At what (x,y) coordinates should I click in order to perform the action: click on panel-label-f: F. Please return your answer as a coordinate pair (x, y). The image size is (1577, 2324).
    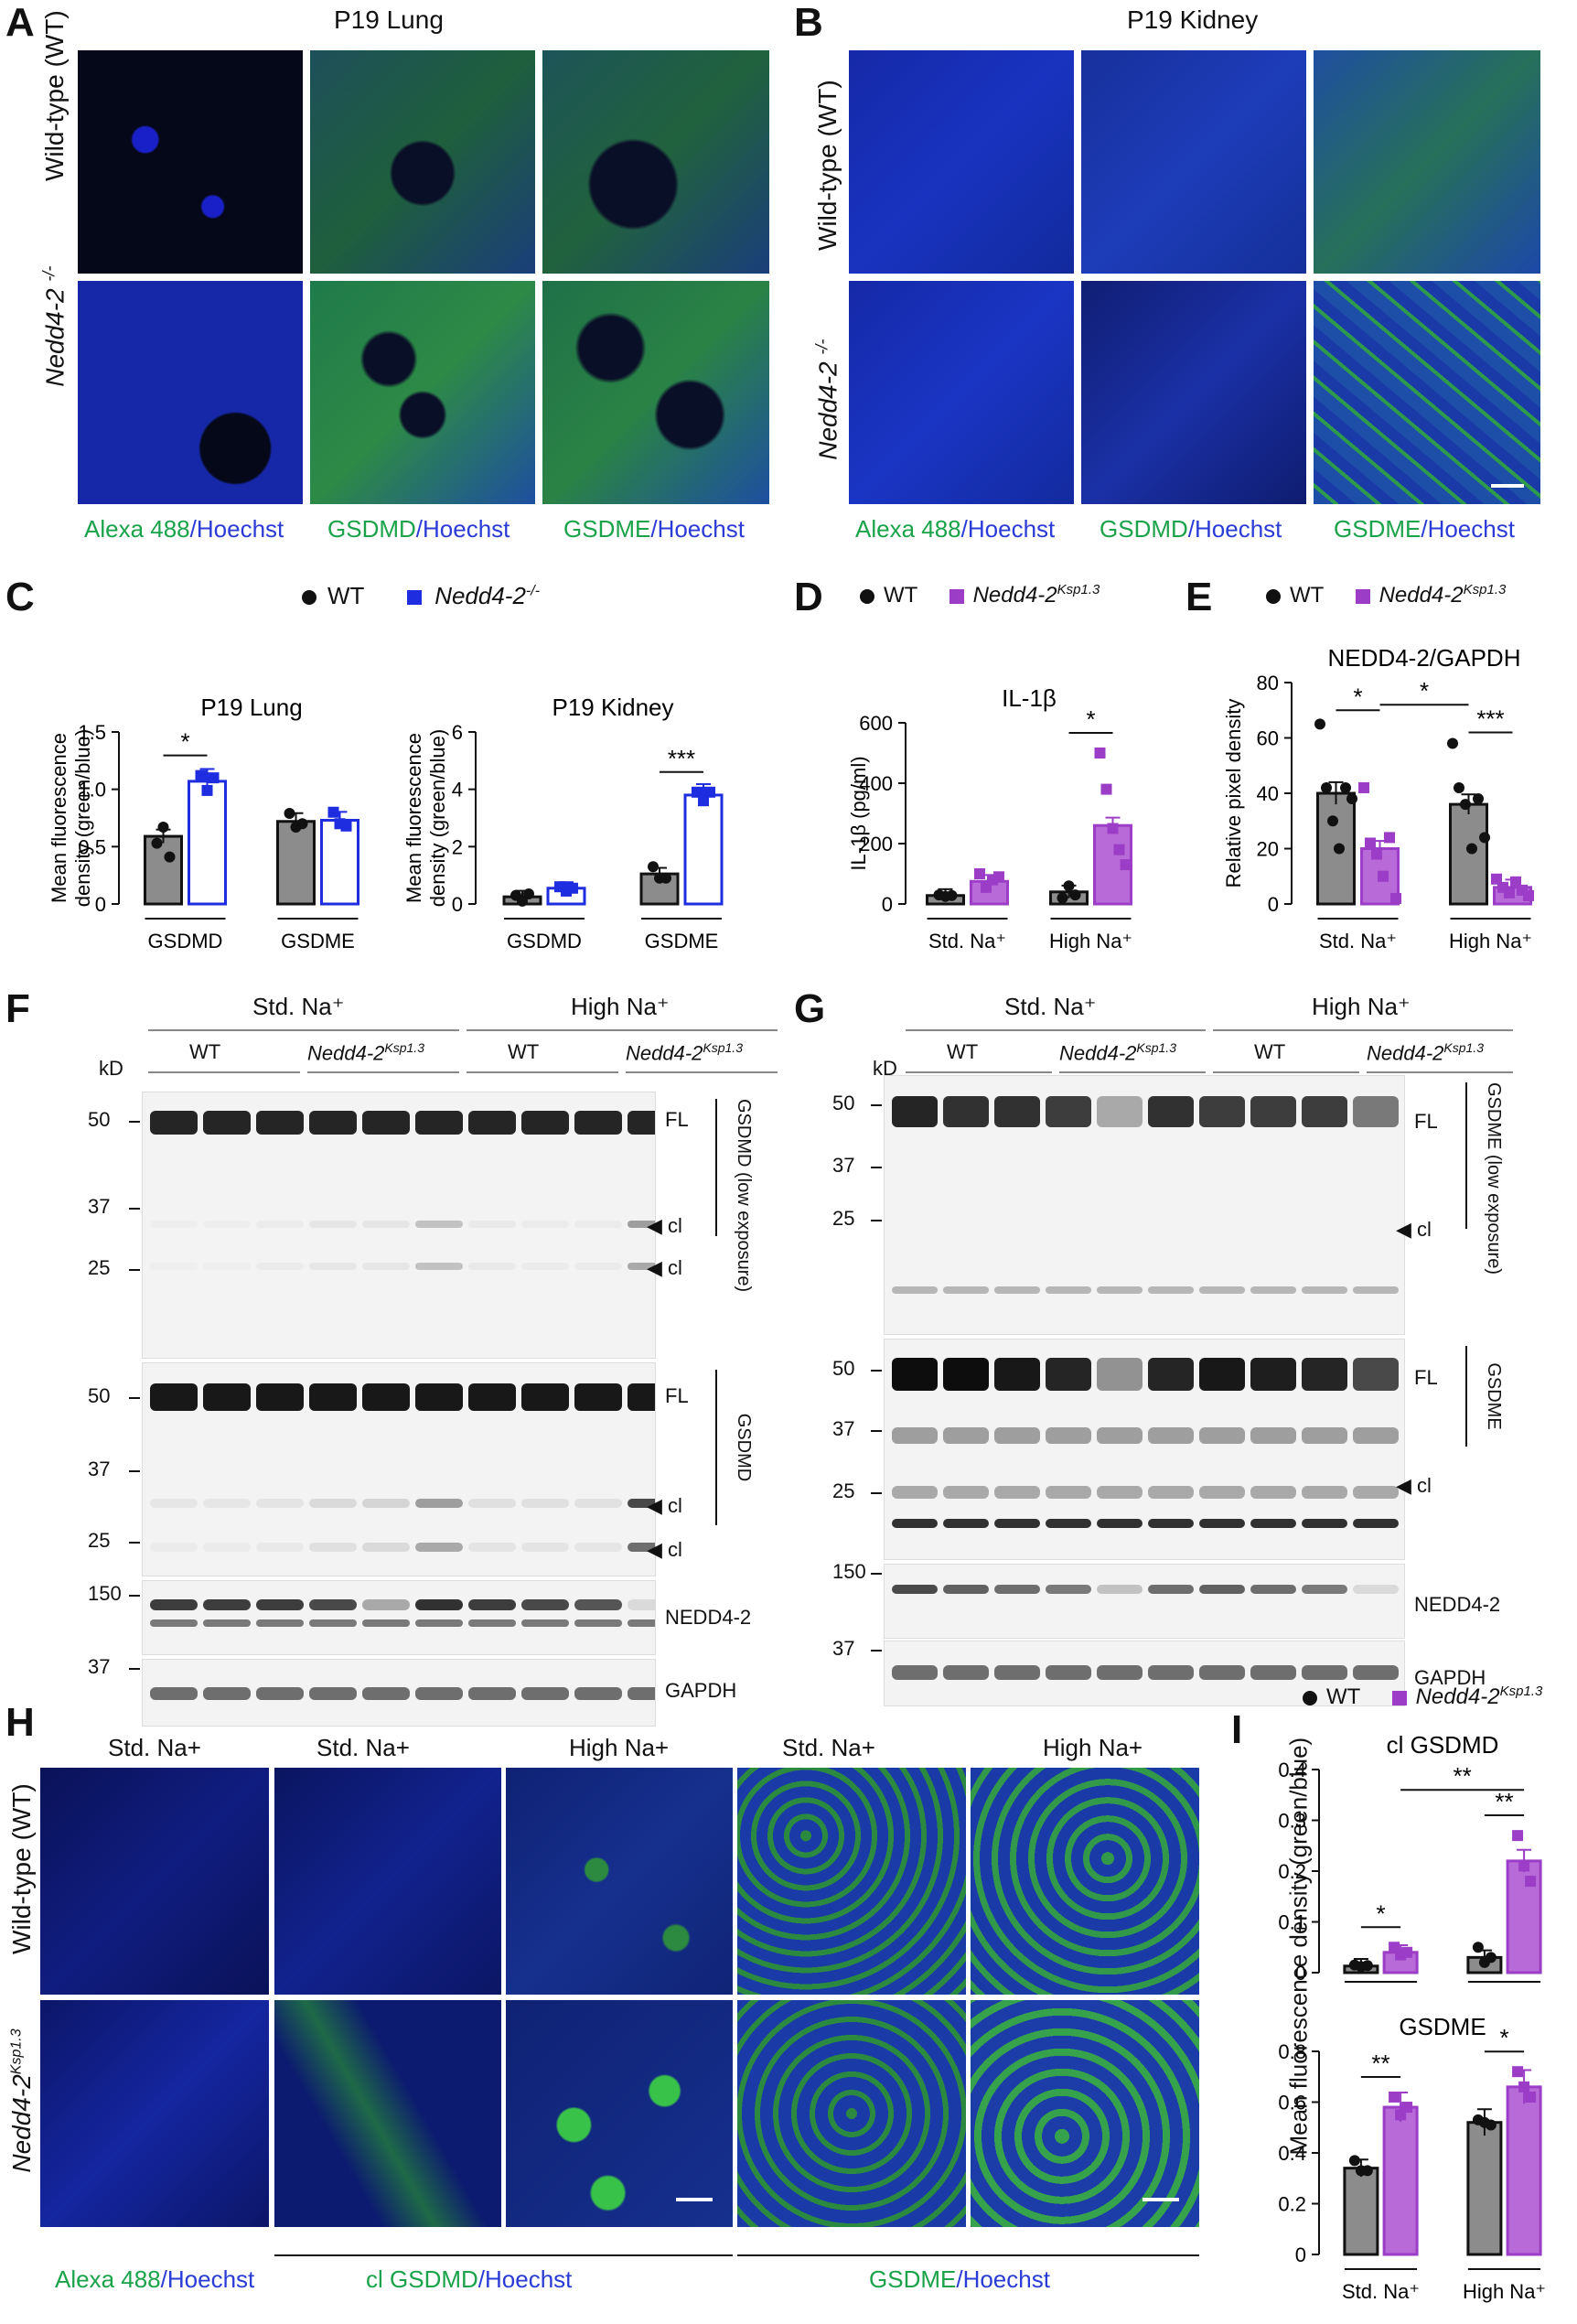
    Looking at the image, I should click on (17, 1008).